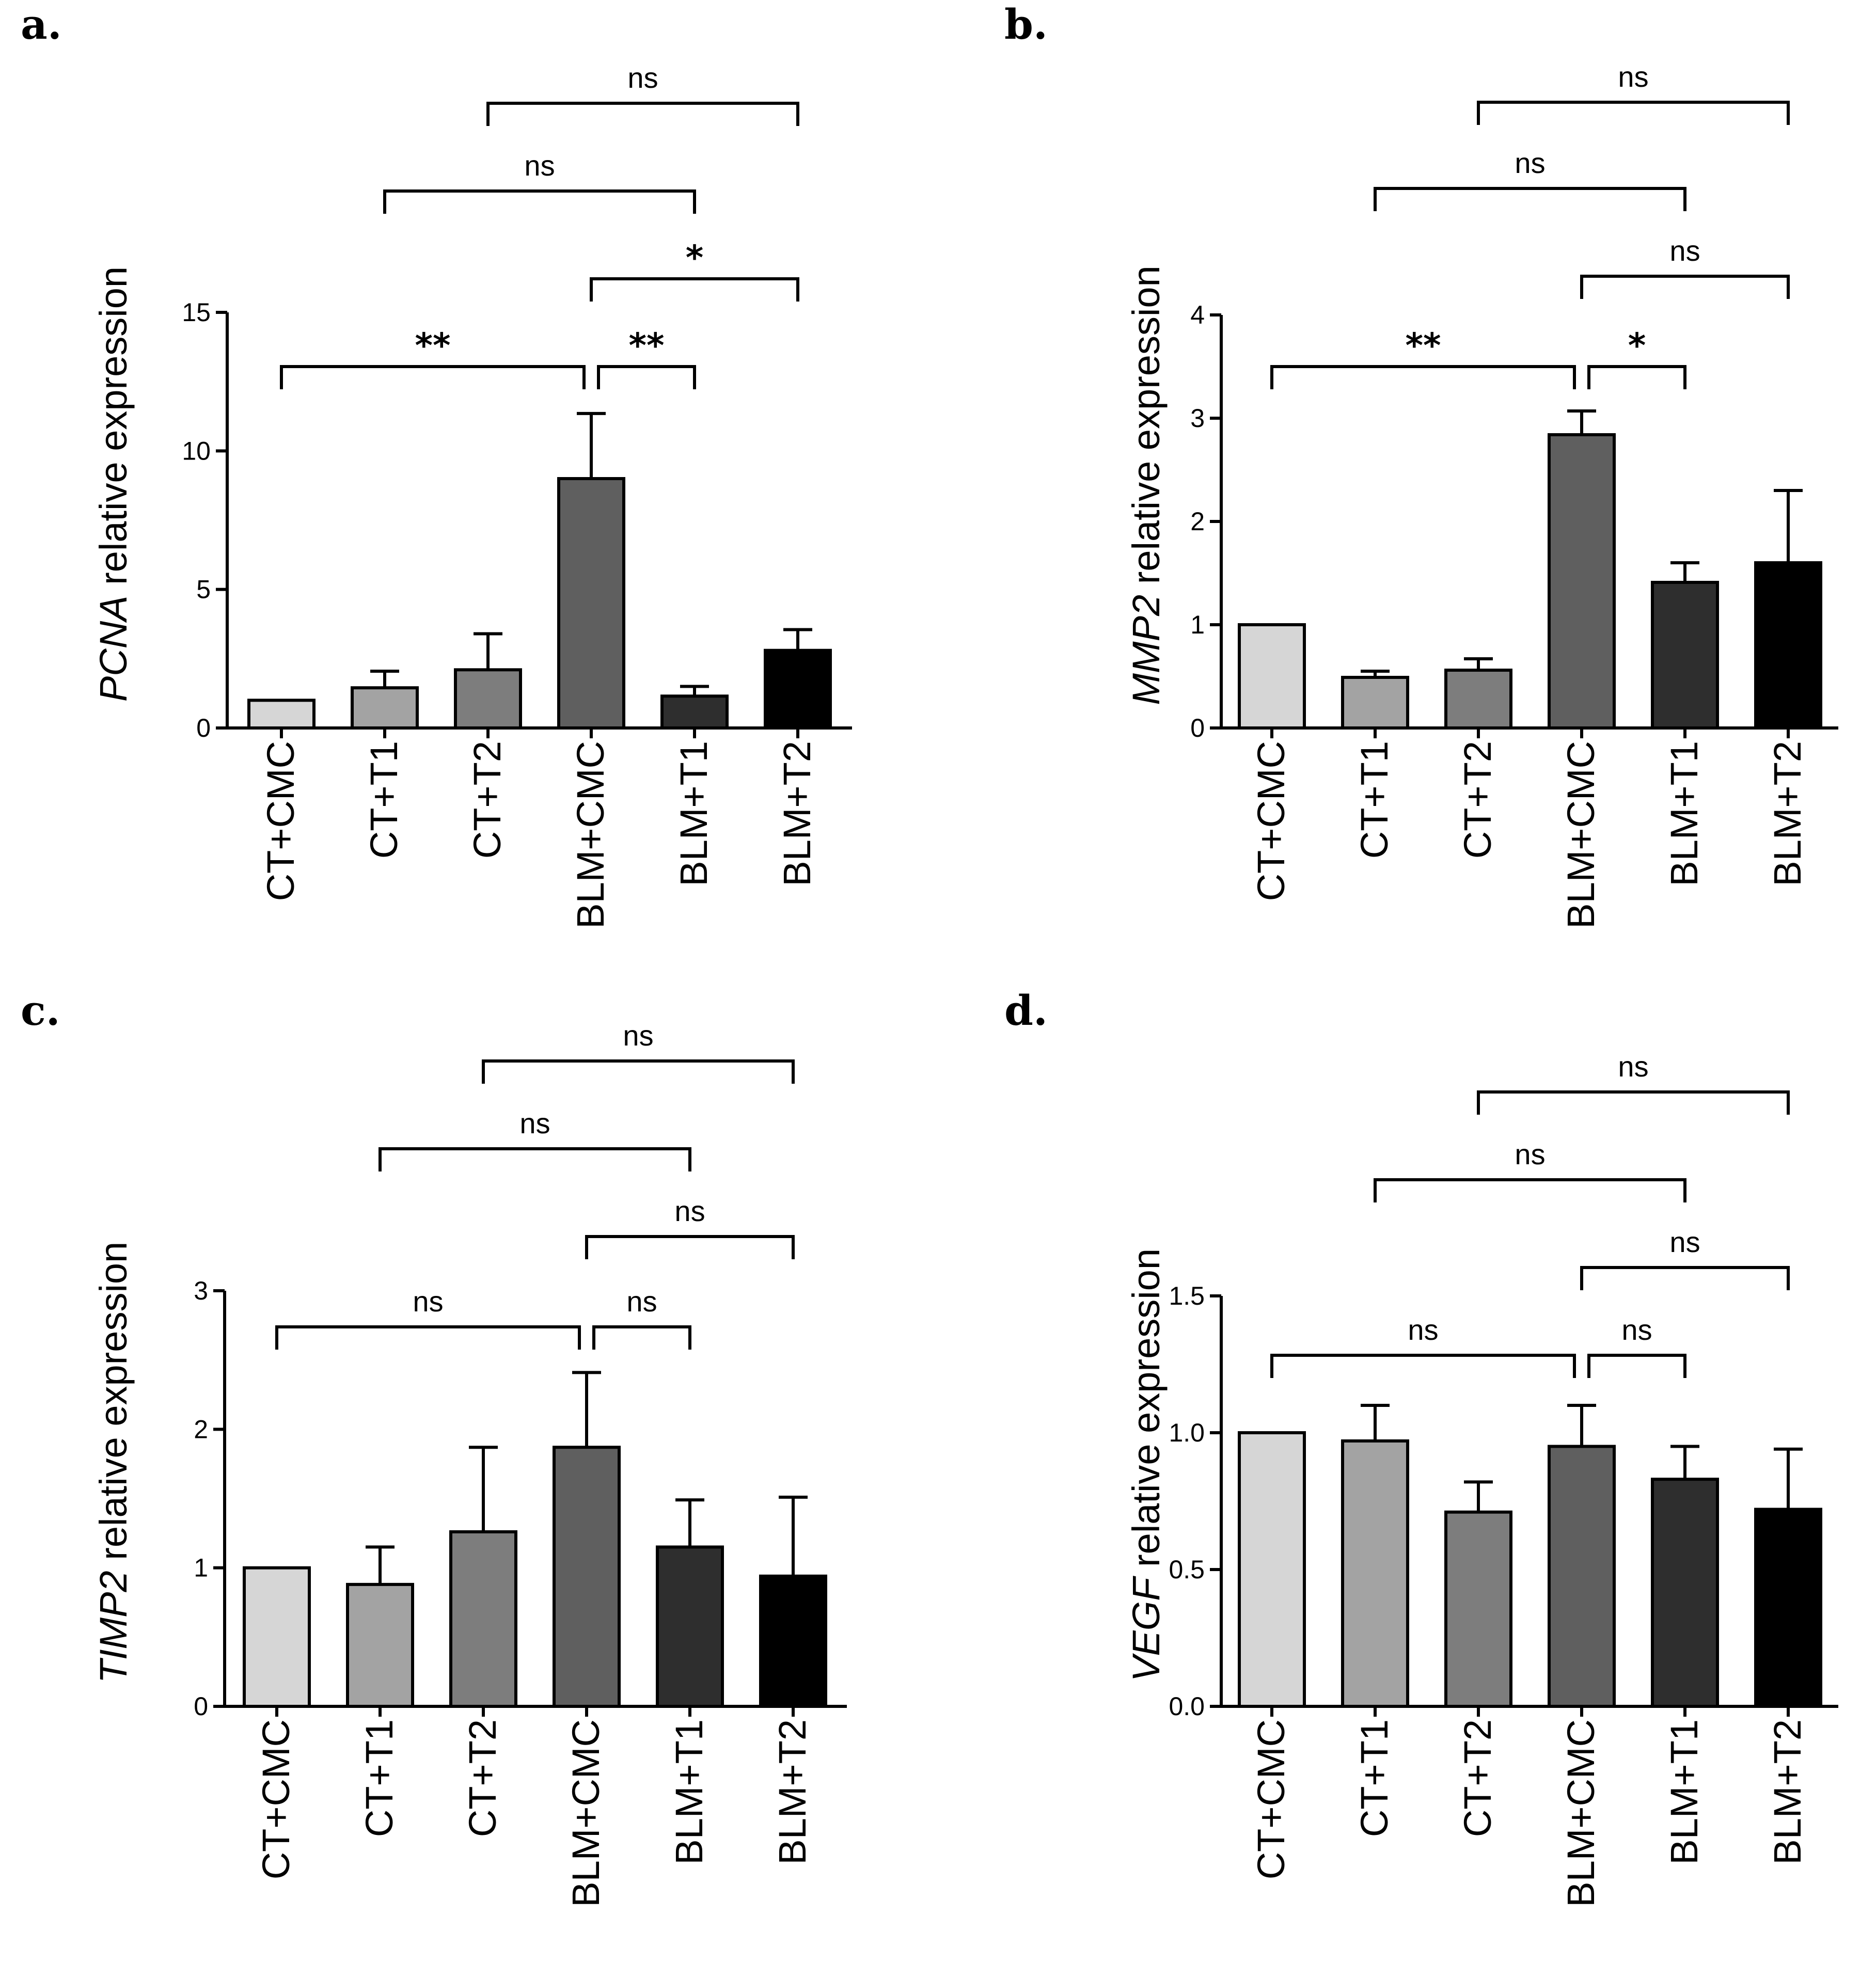  I want to click on y-tick-label: 1.0, so click(1187, 1432).